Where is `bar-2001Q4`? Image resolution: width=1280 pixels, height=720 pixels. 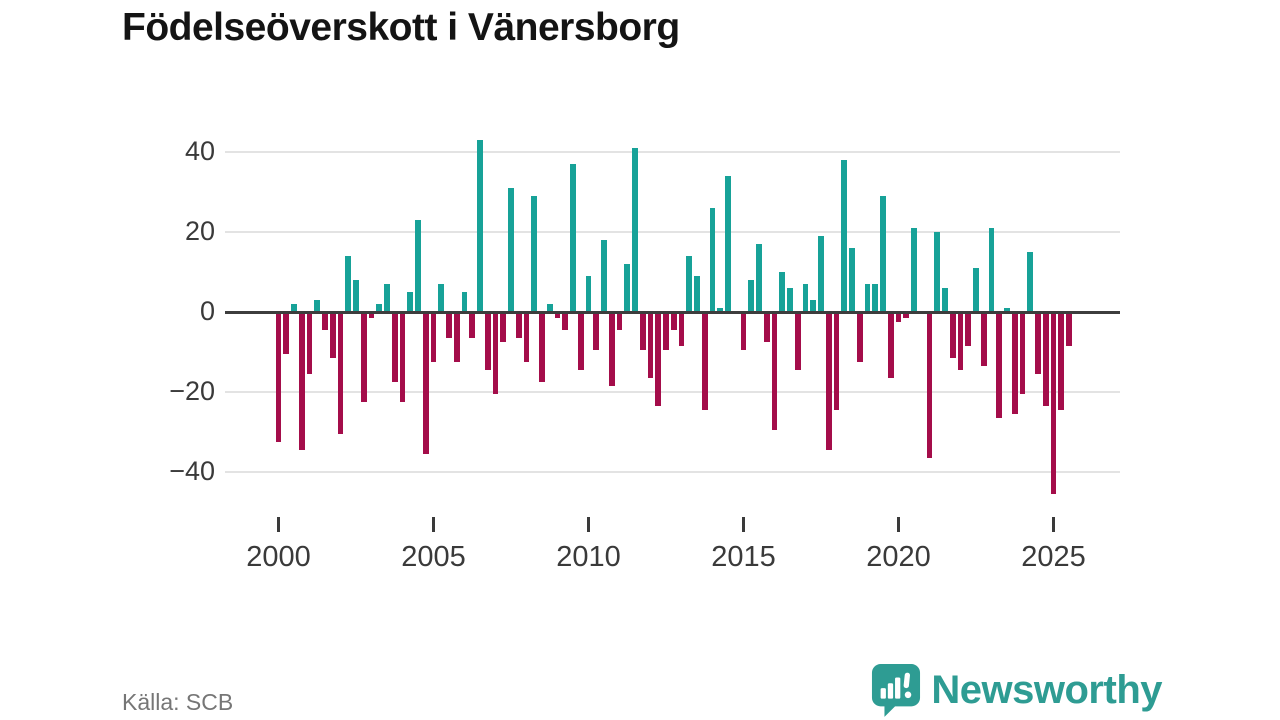 bar-2001Q4 is located at coordinates (332, 335).